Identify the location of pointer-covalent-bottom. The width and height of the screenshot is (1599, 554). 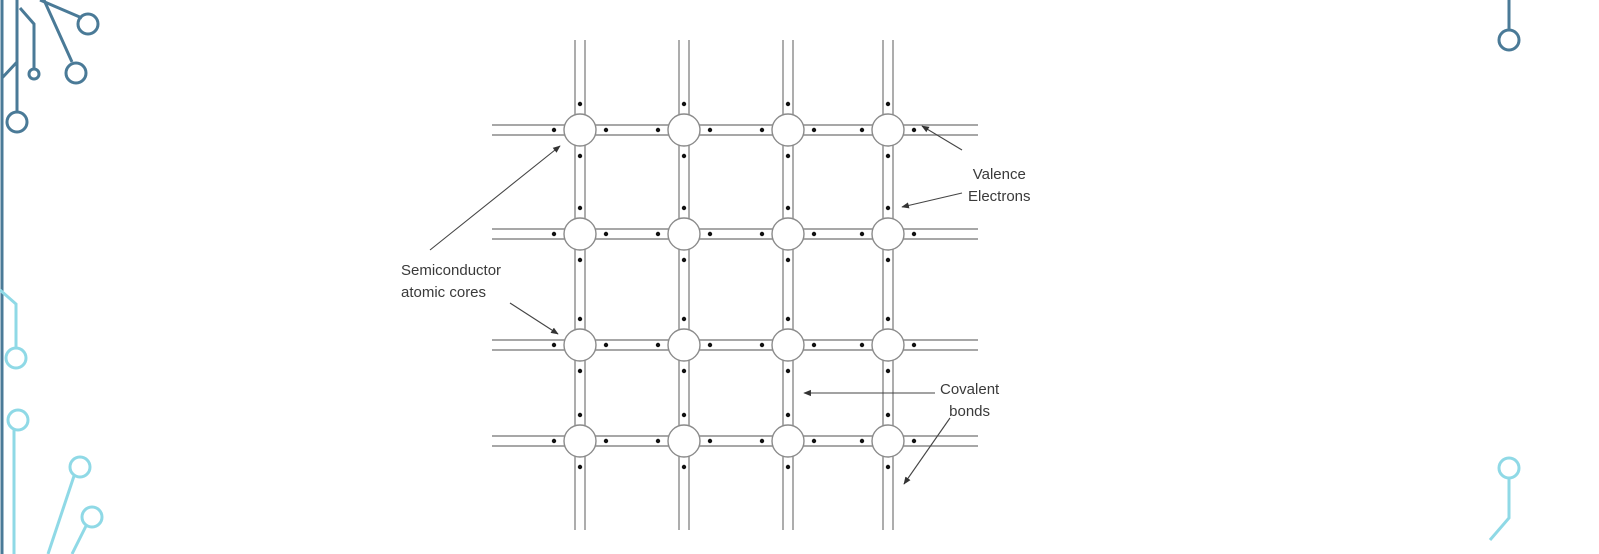
(927, 451).